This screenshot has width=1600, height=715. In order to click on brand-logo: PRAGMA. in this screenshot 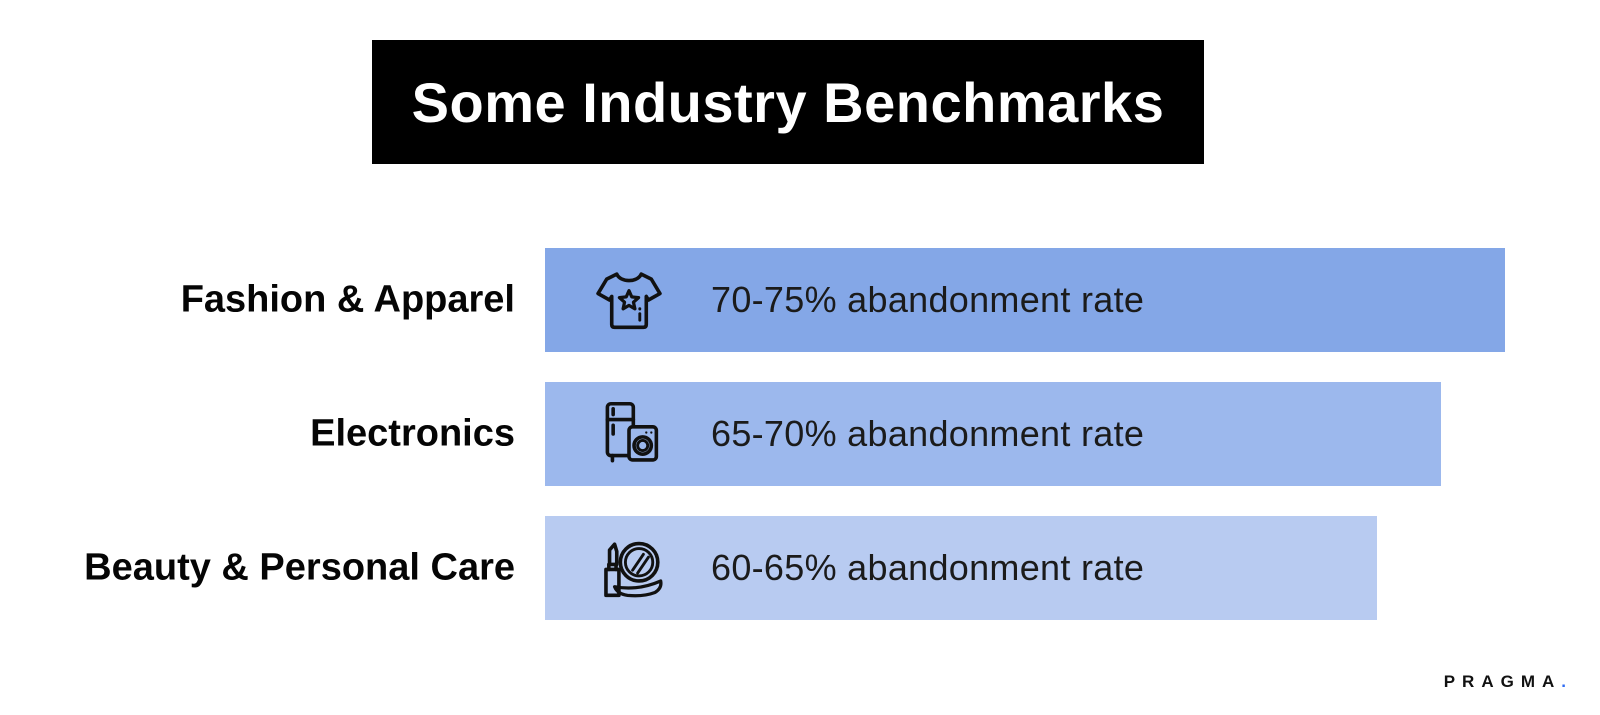, I will do `click(1505, 682)`.